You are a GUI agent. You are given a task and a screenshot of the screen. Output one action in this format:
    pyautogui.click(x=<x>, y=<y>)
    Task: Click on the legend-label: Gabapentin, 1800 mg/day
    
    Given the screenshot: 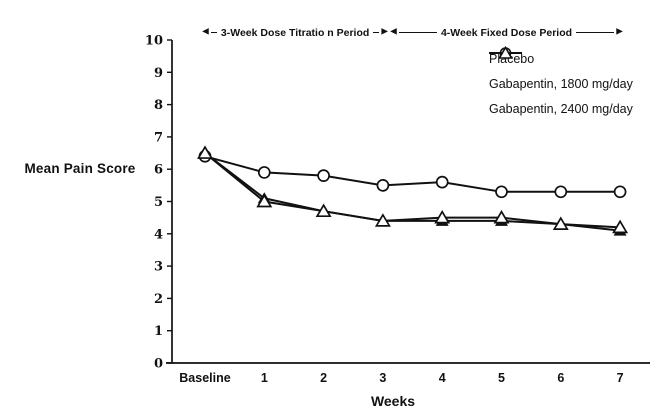 What is the action you would take?
    pyautogui.click(x=561, y=83)
    